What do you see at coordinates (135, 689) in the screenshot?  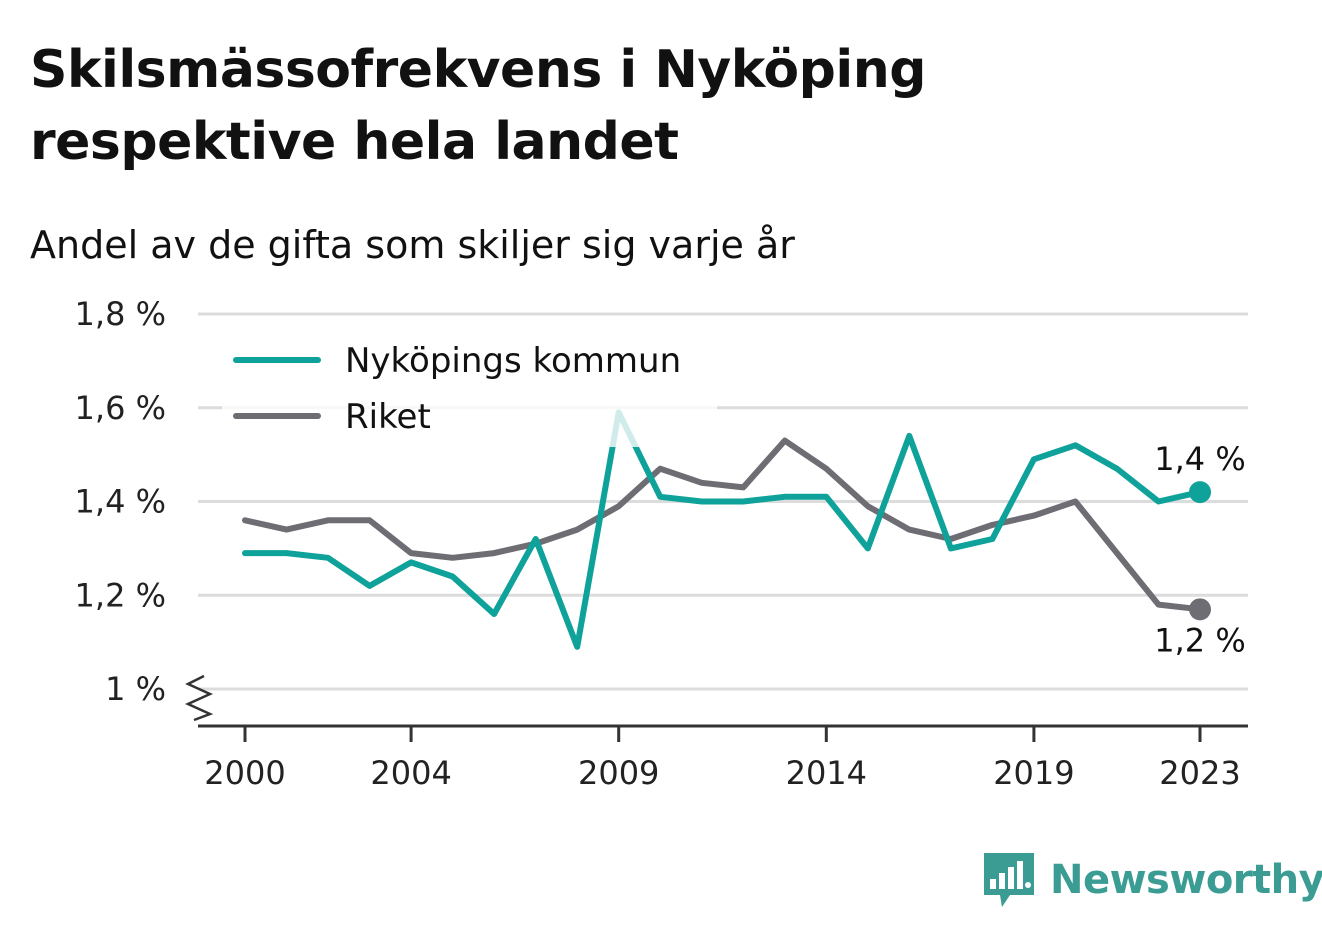 I see `y-tick-label: 1 %` at bounding box center [135, 689].